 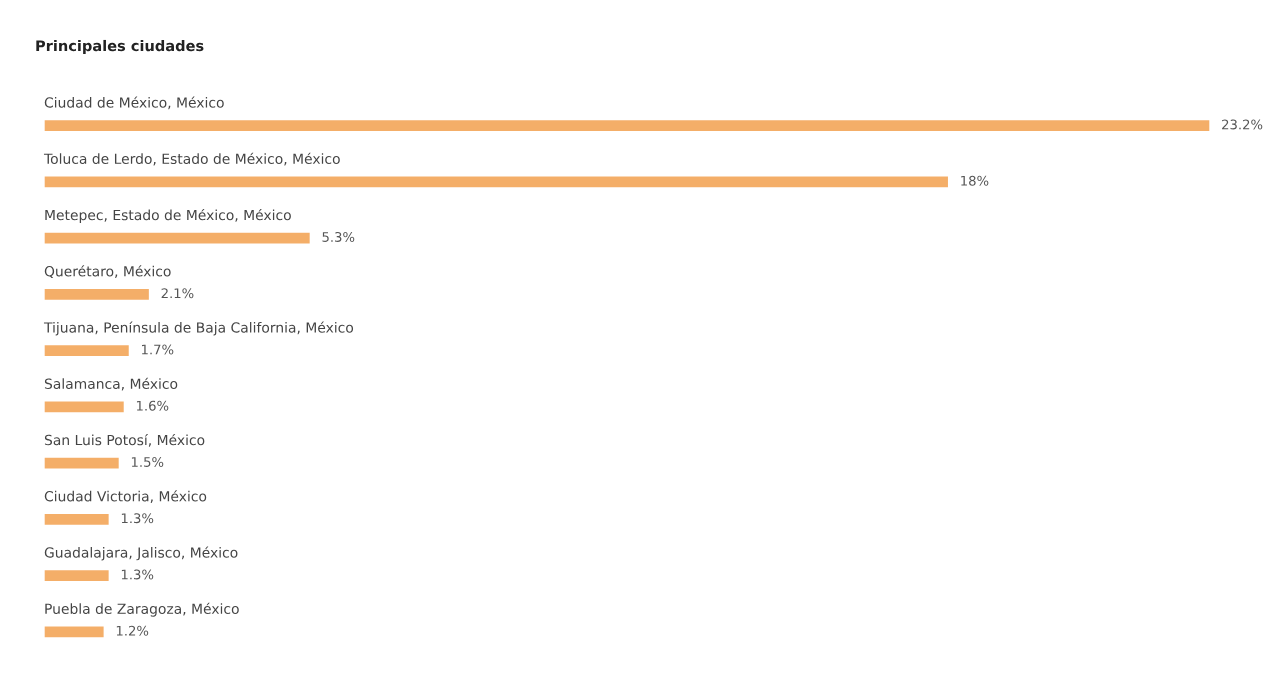 I want to click on data-label: 1.7%, so click(x=158, y=349).